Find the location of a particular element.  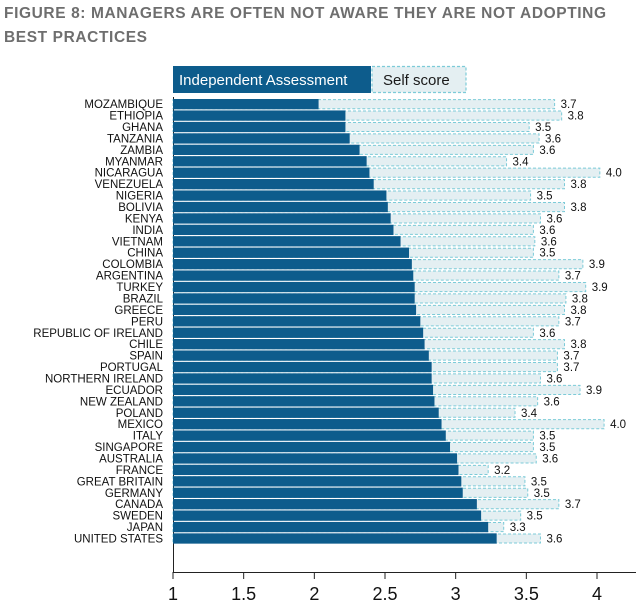

category-label: GREAT BRITAIN is located at coordinates (120, 482).